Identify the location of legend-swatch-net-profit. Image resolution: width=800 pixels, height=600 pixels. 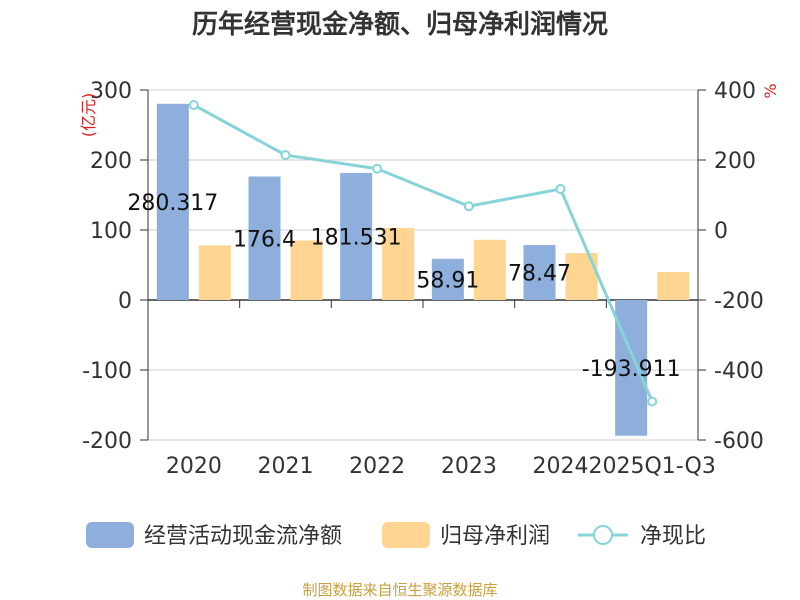
(406, 535).